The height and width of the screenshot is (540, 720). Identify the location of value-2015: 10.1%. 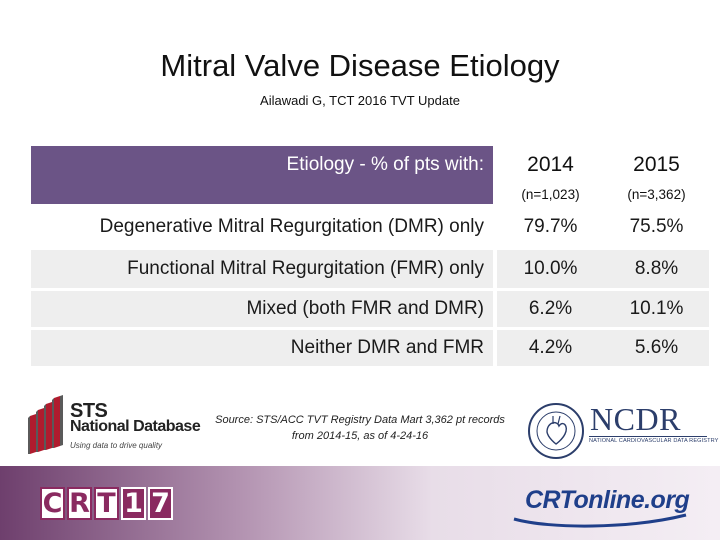
(656, 309).